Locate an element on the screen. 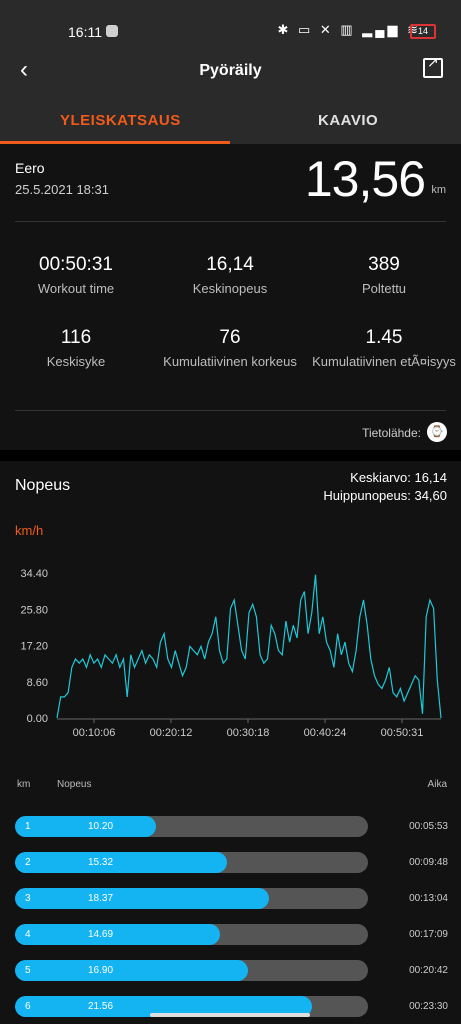 The width and height of the screenshot is (461, 1024). split-km: 2 is located at coordinates (28, 862).